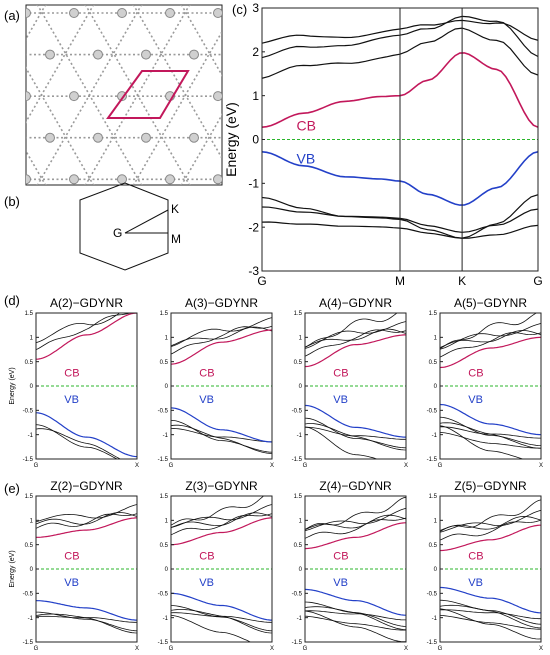 The width and height of the screenshot is (550, 655). I want to click on point-m-label: M, so click(176, 239).